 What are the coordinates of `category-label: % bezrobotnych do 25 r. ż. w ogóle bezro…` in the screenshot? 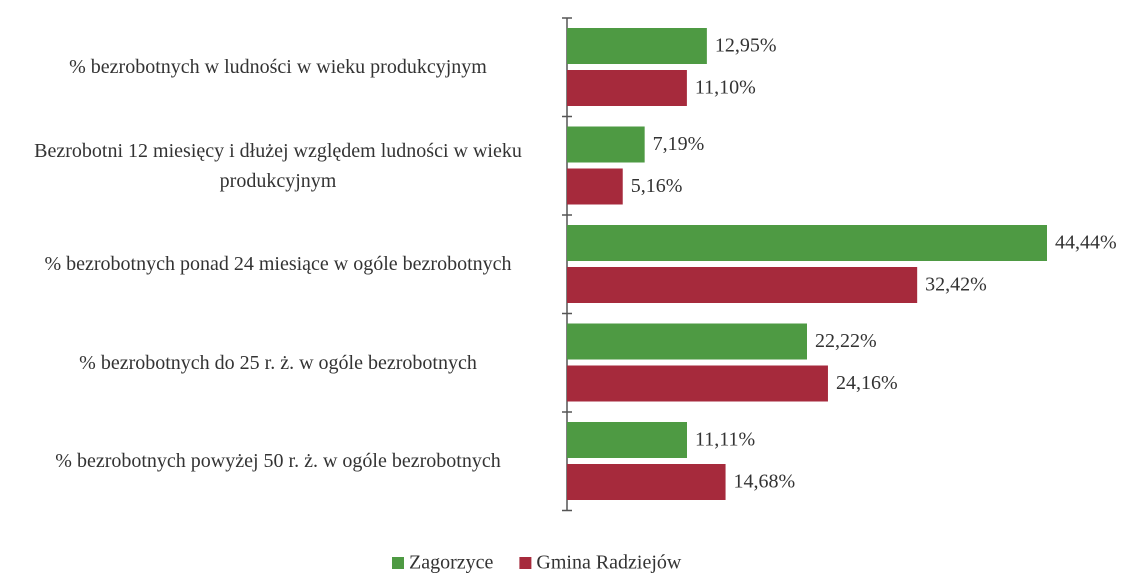 It's located at (278, 362).